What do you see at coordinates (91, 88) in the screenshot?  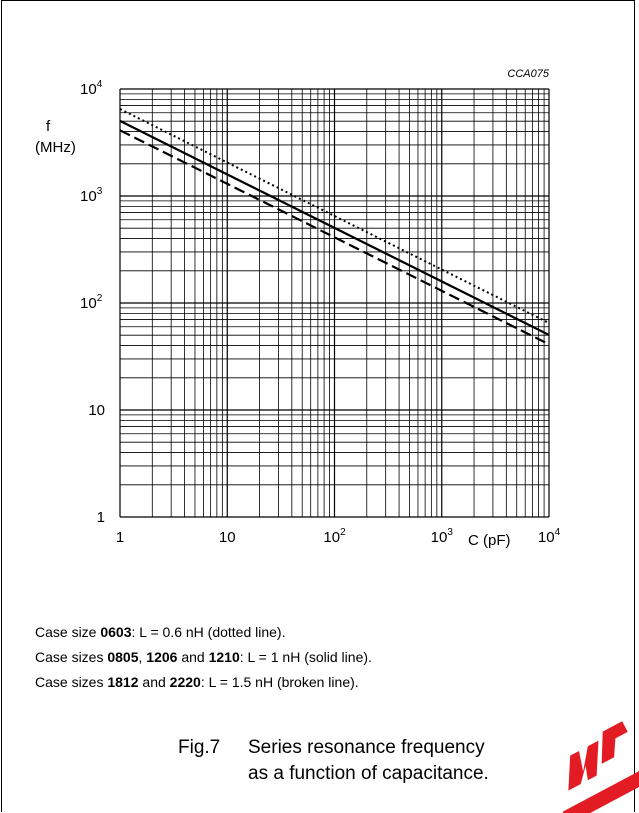 I see `y-tick-label: 10⁴` at bounding box center [91, 88].